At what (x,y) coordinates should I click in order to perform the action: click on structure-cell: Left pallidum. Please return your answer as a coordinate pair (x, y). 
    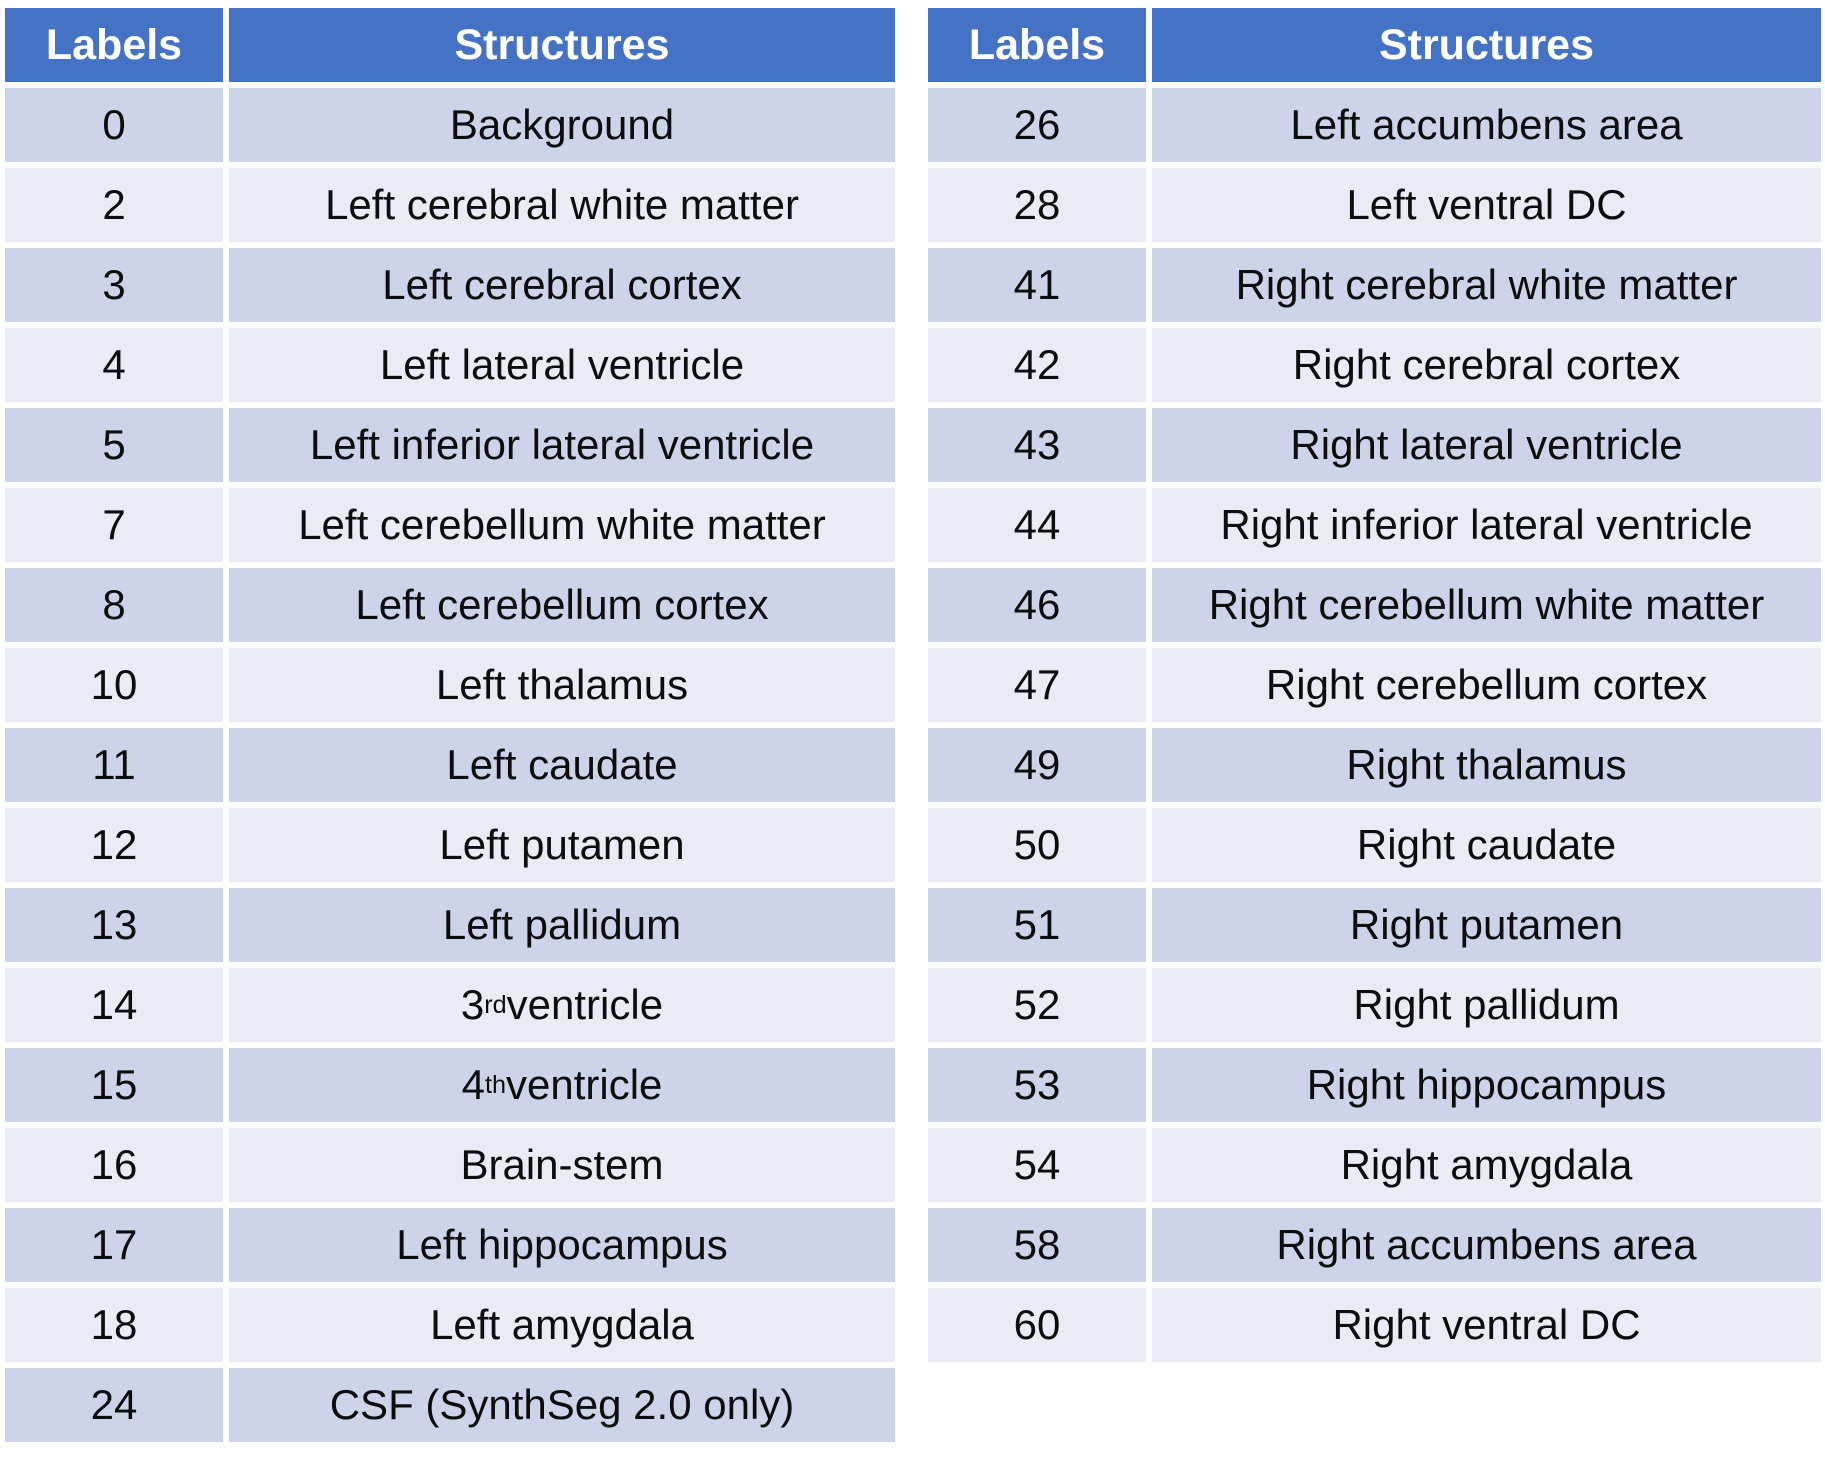
    Looking at the image, I should click on (562, 925).